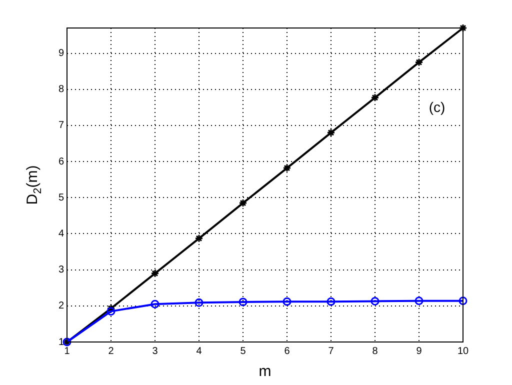 This screenshot has width=512, height=385. Describe the element at coordinates (199, 351) in the screenshot. I see `x-tick-label: 4` at that location.